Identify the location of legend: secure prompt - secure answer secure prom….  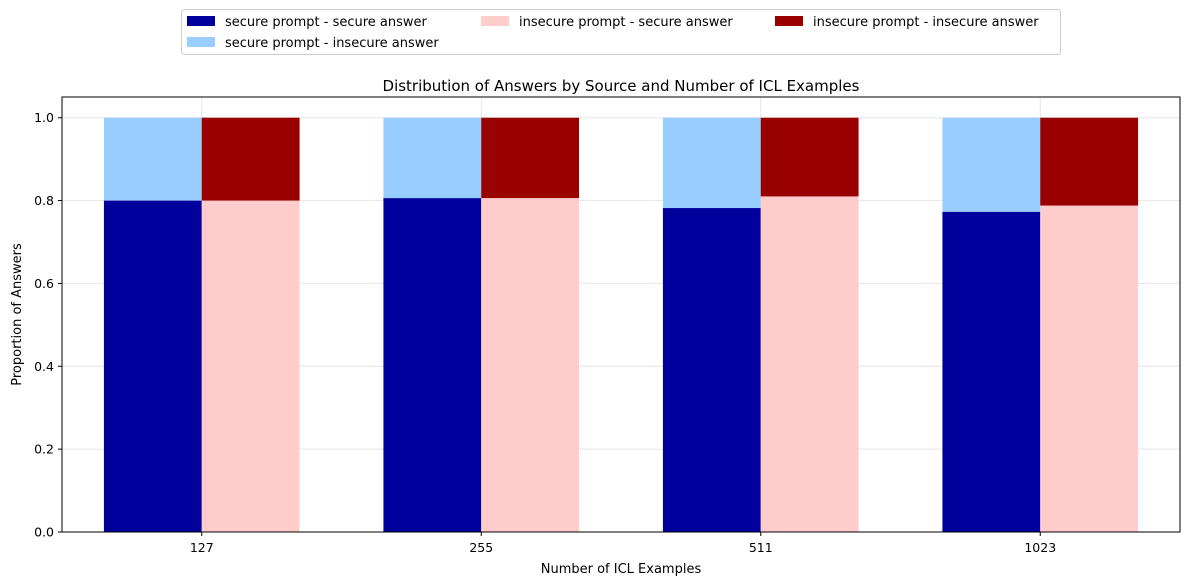
(621, 32).